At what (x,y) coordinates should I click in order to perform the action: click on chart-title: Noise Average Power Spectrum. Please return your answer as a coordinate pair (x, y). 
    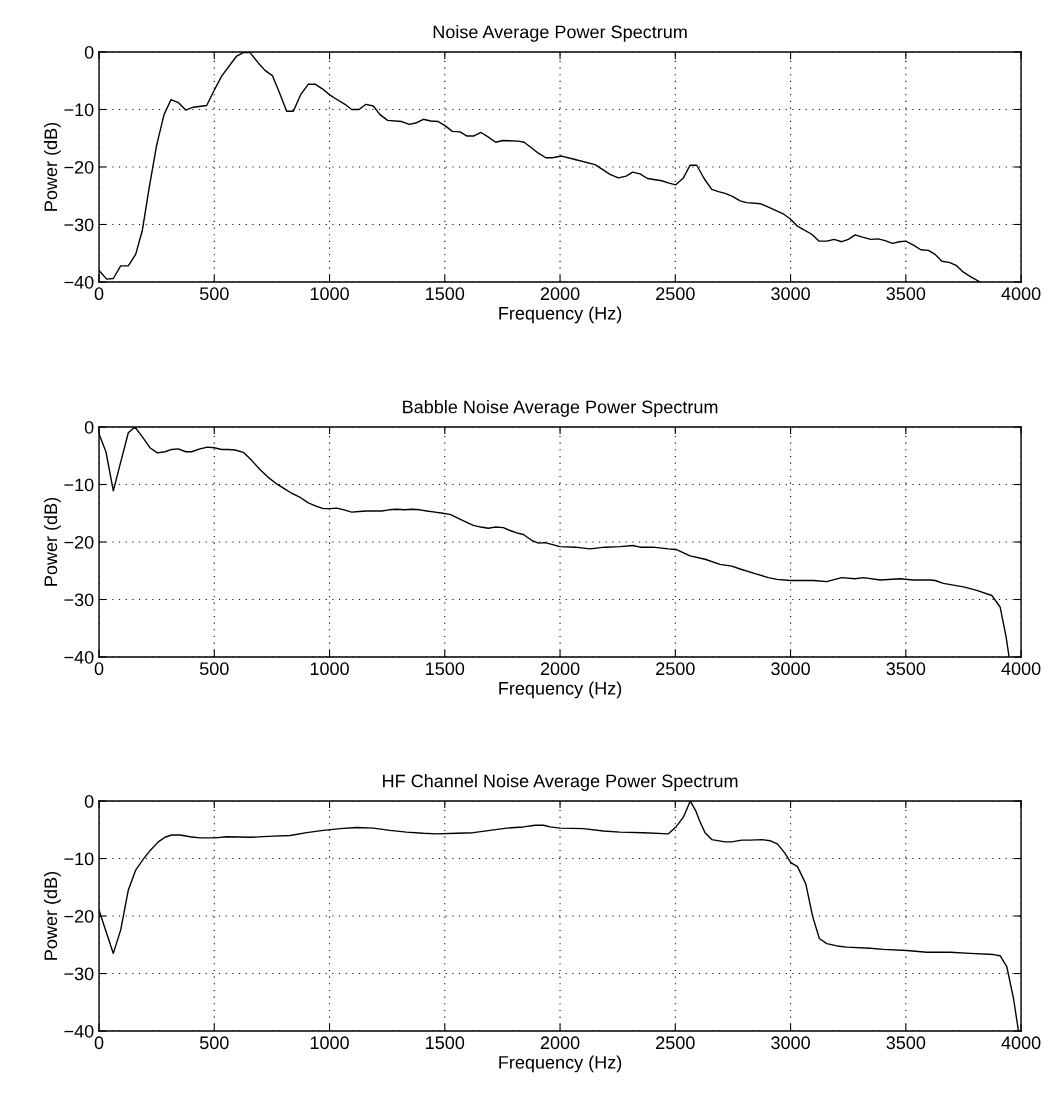
    Looking at the image, I should click on (560, 33).